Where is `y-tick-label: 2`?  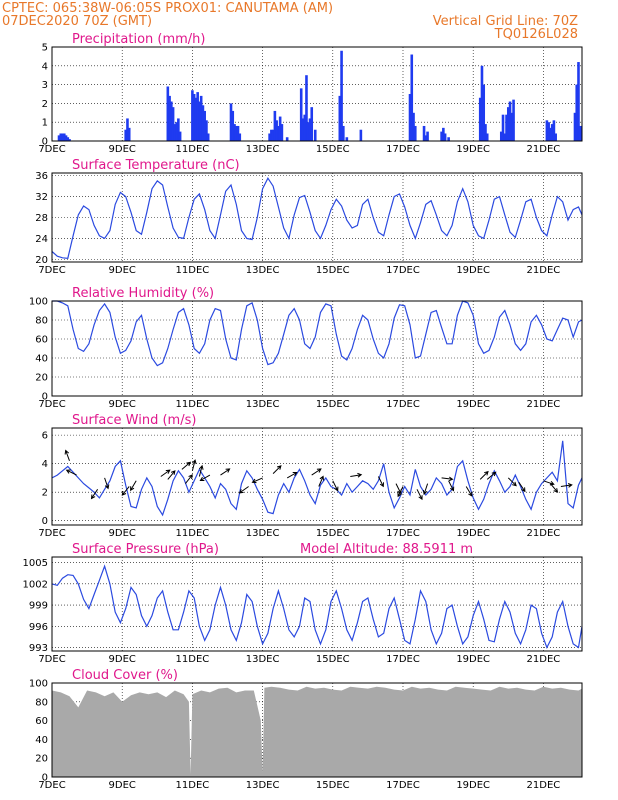
y-tick-label: 2 is located at coordinates (45, 104).